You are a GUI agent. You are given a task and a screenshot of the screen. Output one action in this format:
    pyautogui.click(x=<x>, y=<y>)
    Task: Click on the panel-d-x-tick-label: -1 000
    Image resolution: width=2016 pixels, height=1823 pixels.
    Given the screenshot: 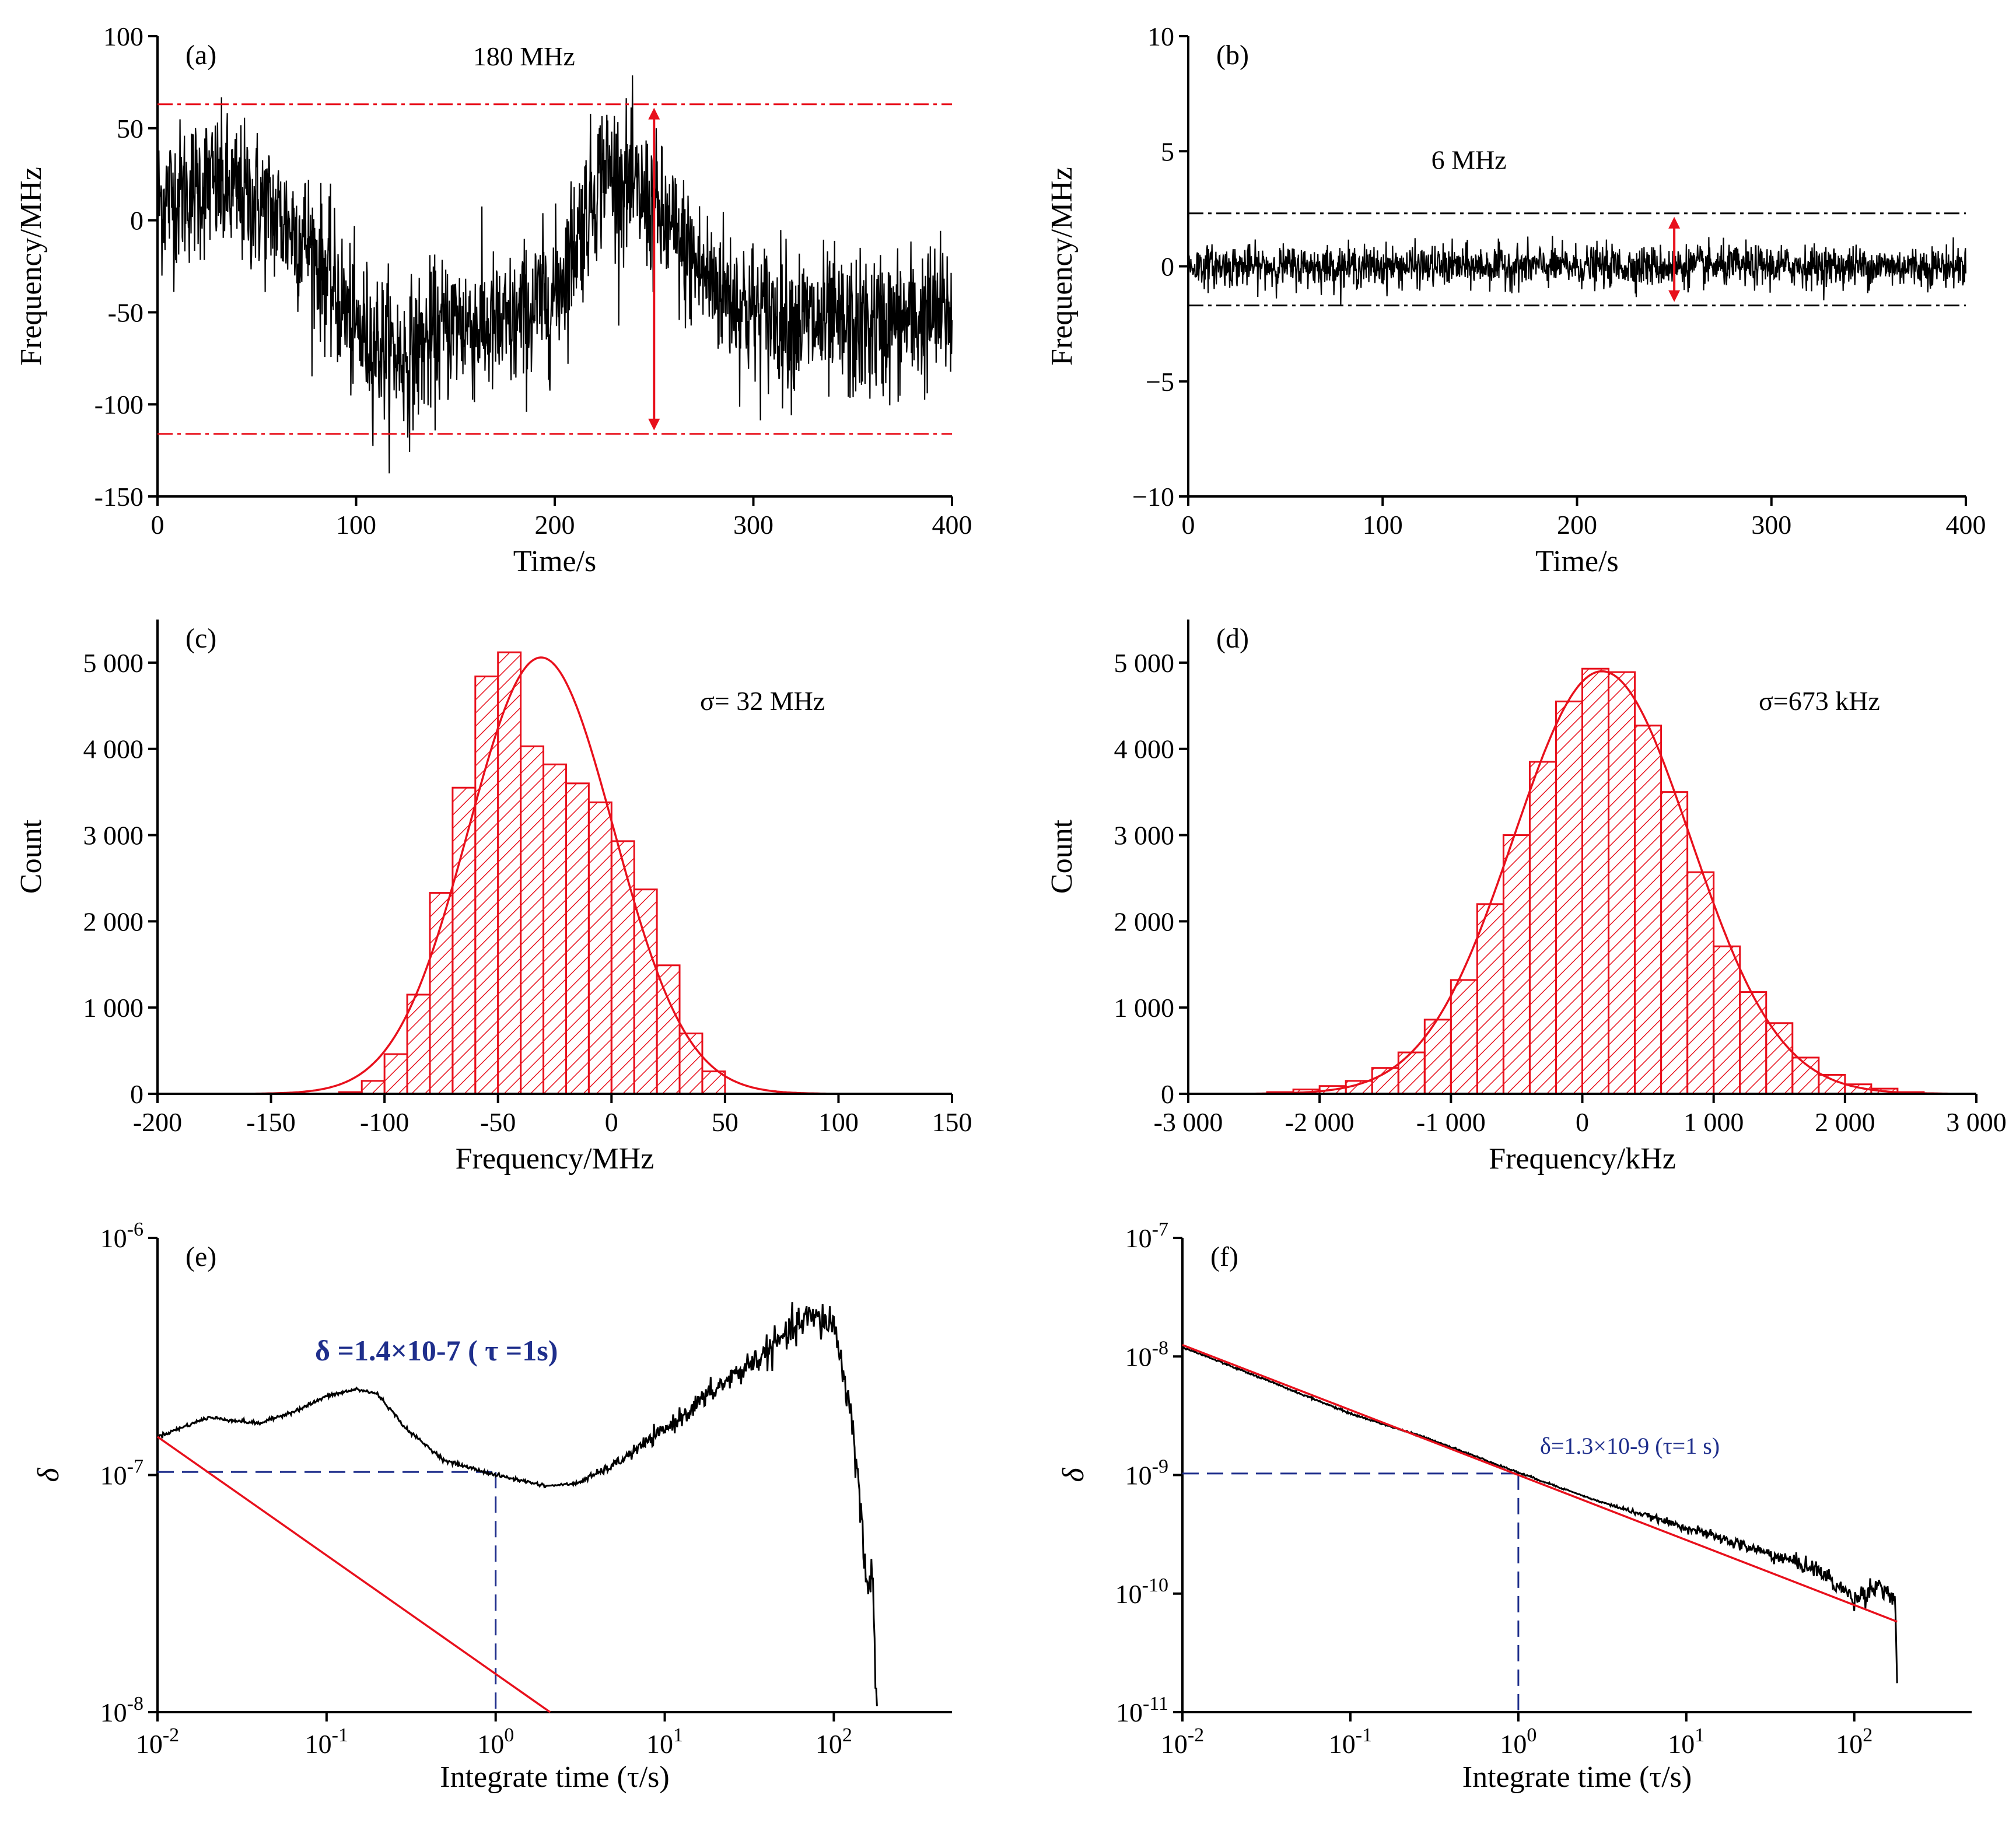 What is the action you would take?
    pyautogui.click(x=1451, y=1122)
    